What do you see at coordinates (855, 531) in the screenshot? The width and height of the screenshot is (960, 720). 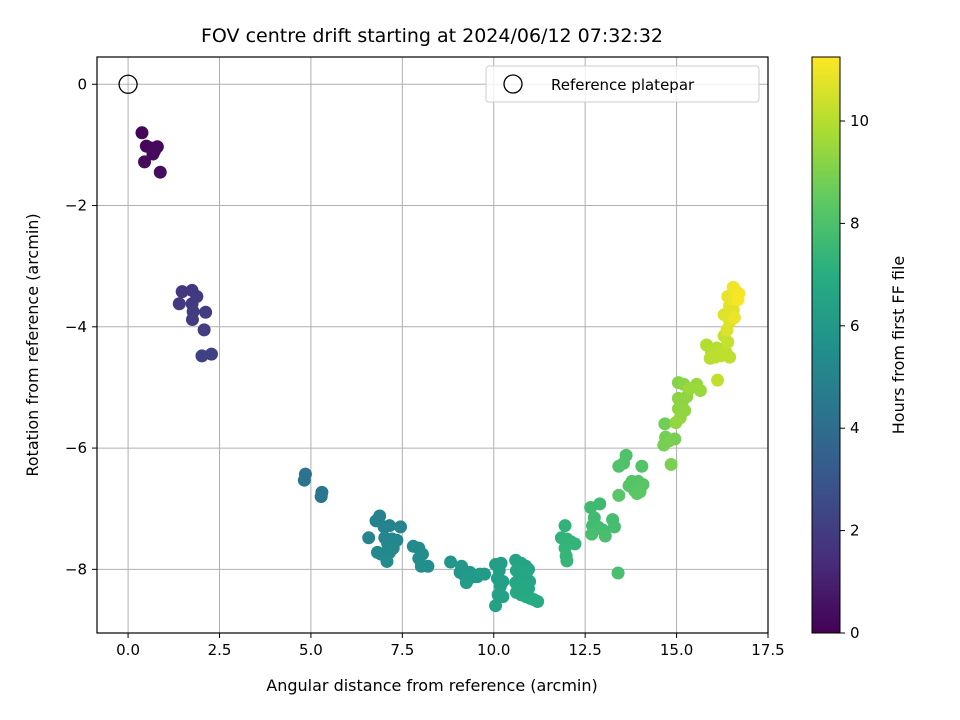 I see `colorbar-tick-label: 2` at bounding box center [855, 531].